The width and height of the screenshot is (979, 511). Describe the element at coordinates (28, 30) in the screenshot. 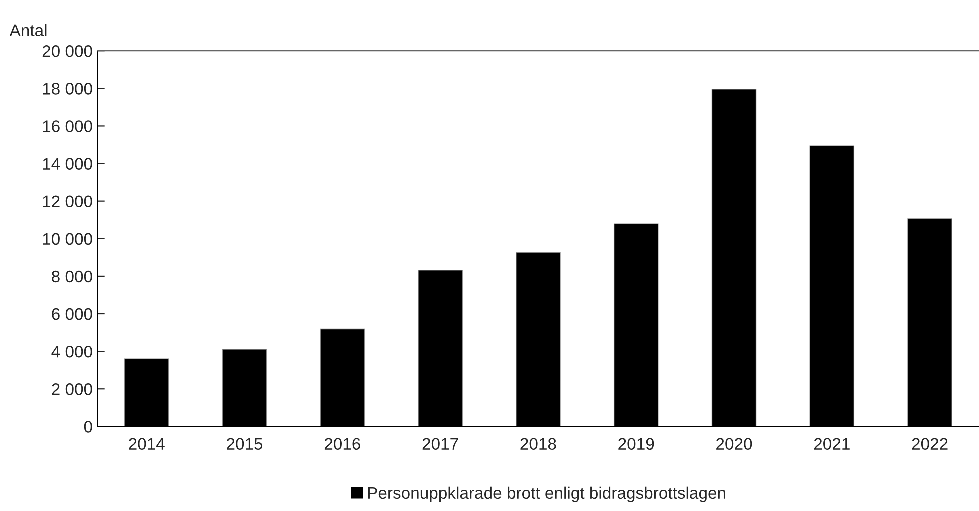

I see `y-axis-title: Antal` at that location.